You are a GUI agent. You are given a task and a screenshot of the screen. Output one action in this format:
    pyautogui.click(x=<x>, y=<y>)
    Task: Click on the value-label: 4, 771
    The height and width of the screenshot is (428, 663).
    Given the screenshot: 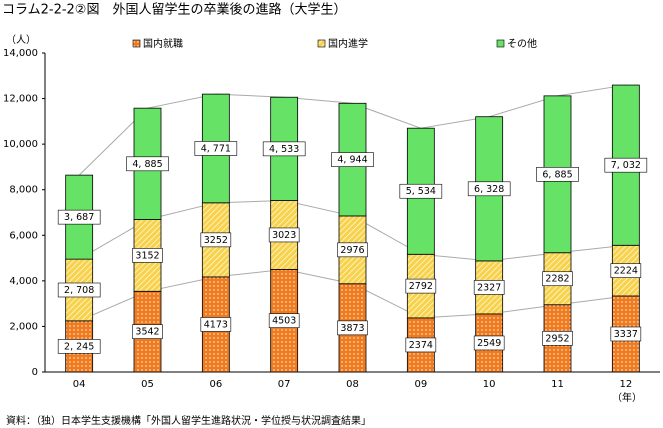 What is the action you would take?
    pyautogui.click(x=216, y=148)
    